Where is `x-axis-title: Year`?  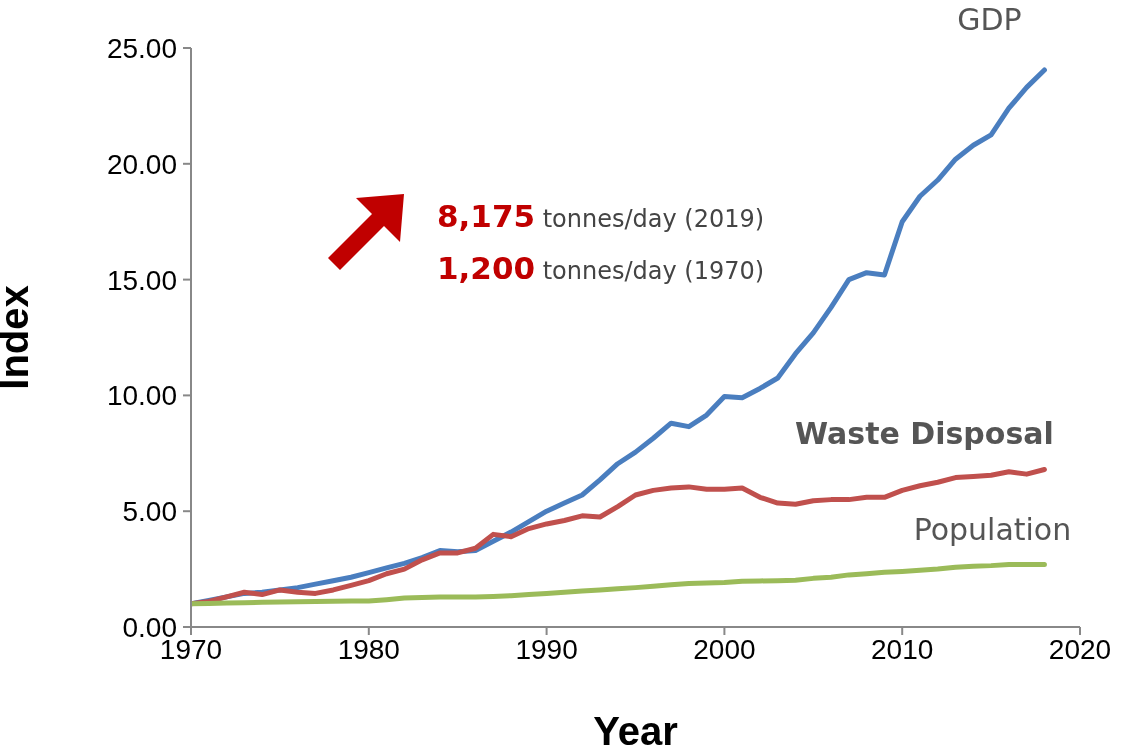 x-axis-title: Year is located at coordinates (635, 728).